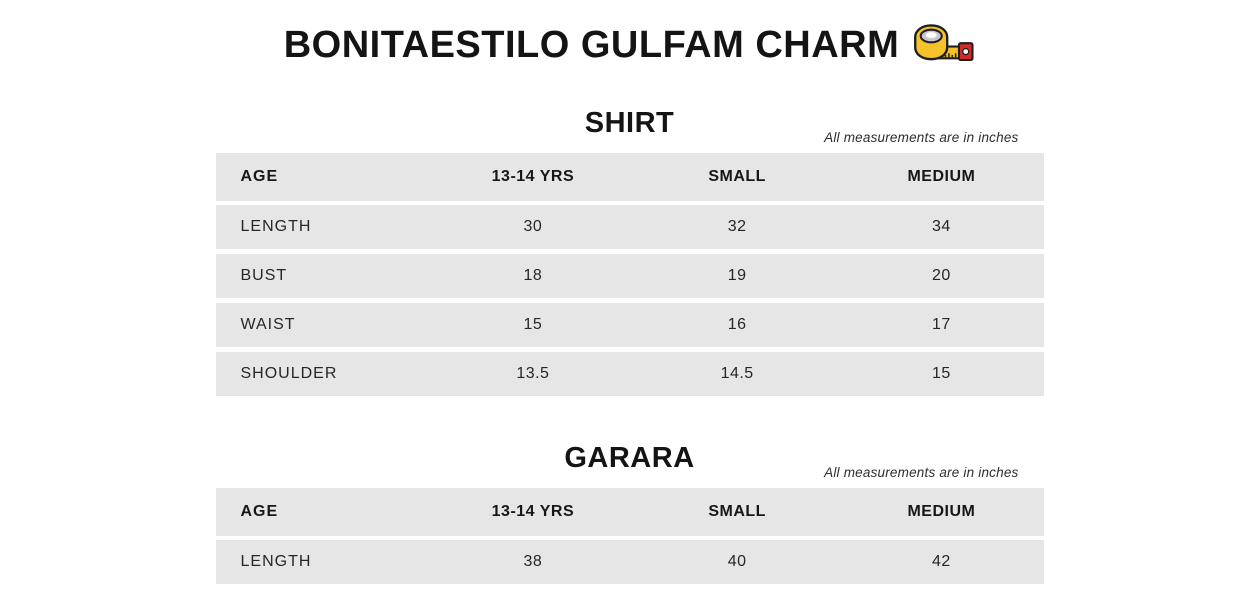  I want to click on row-value: 13.5, so click(533, 373).